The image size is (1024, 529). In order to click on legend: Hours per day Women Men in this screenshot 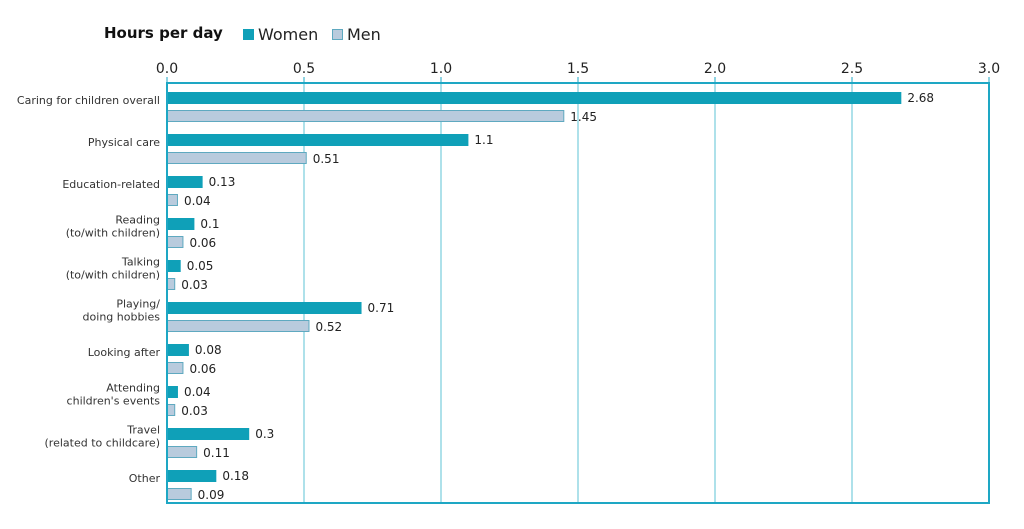, I will do `click(242, 34)`.